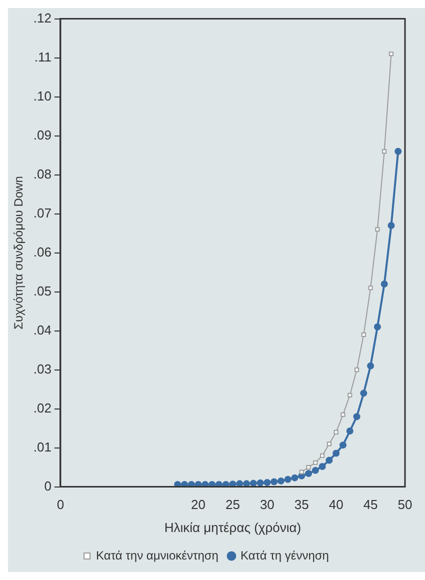 Image resolution: width=425 pixels, height=580 pixels. Describe the element at coordinates (157, 555) in the screenshot. I see `legend-label: Κατά την αμνιοκέντηση` at that location.